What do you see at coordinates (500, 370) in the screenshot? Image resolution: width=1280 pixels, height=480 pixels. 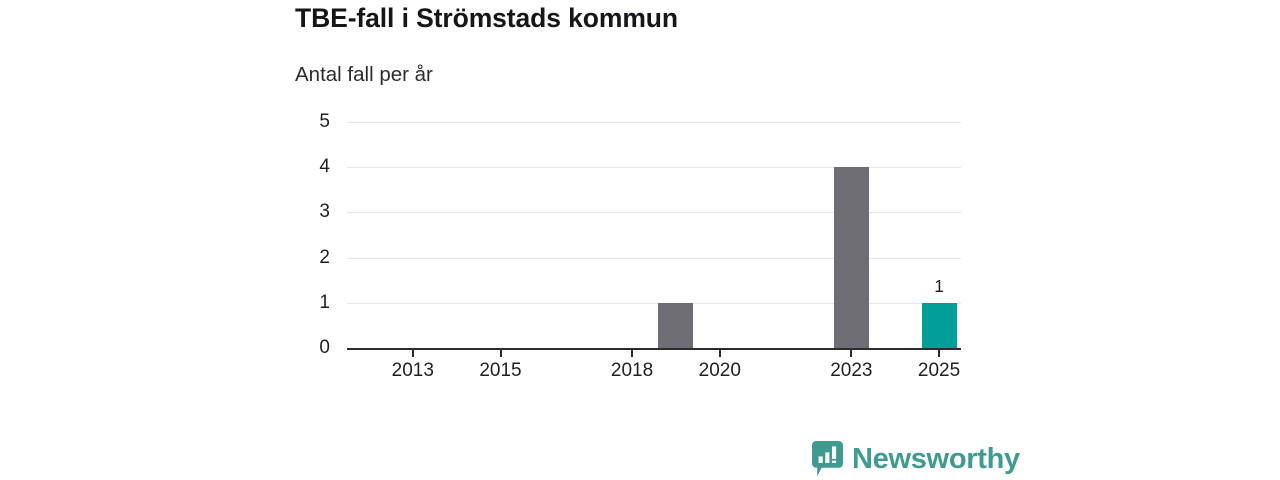 I see `x-axis-tick-label: 2015` at bounding box center [500, 370].